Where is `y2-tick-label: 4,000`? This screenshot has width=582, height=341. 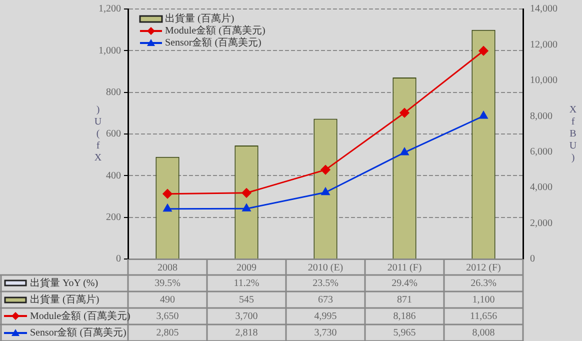 y2-tick-label: 4,000 is located at coordinates (541, 188).